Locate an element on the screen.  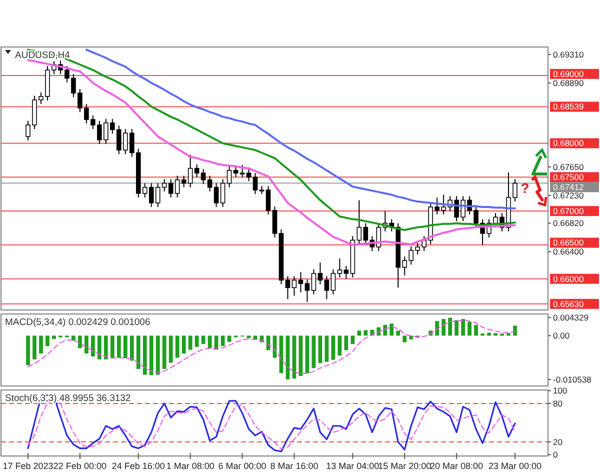
ref-line-label: 0.66500 is located at coordinates (568, 243).